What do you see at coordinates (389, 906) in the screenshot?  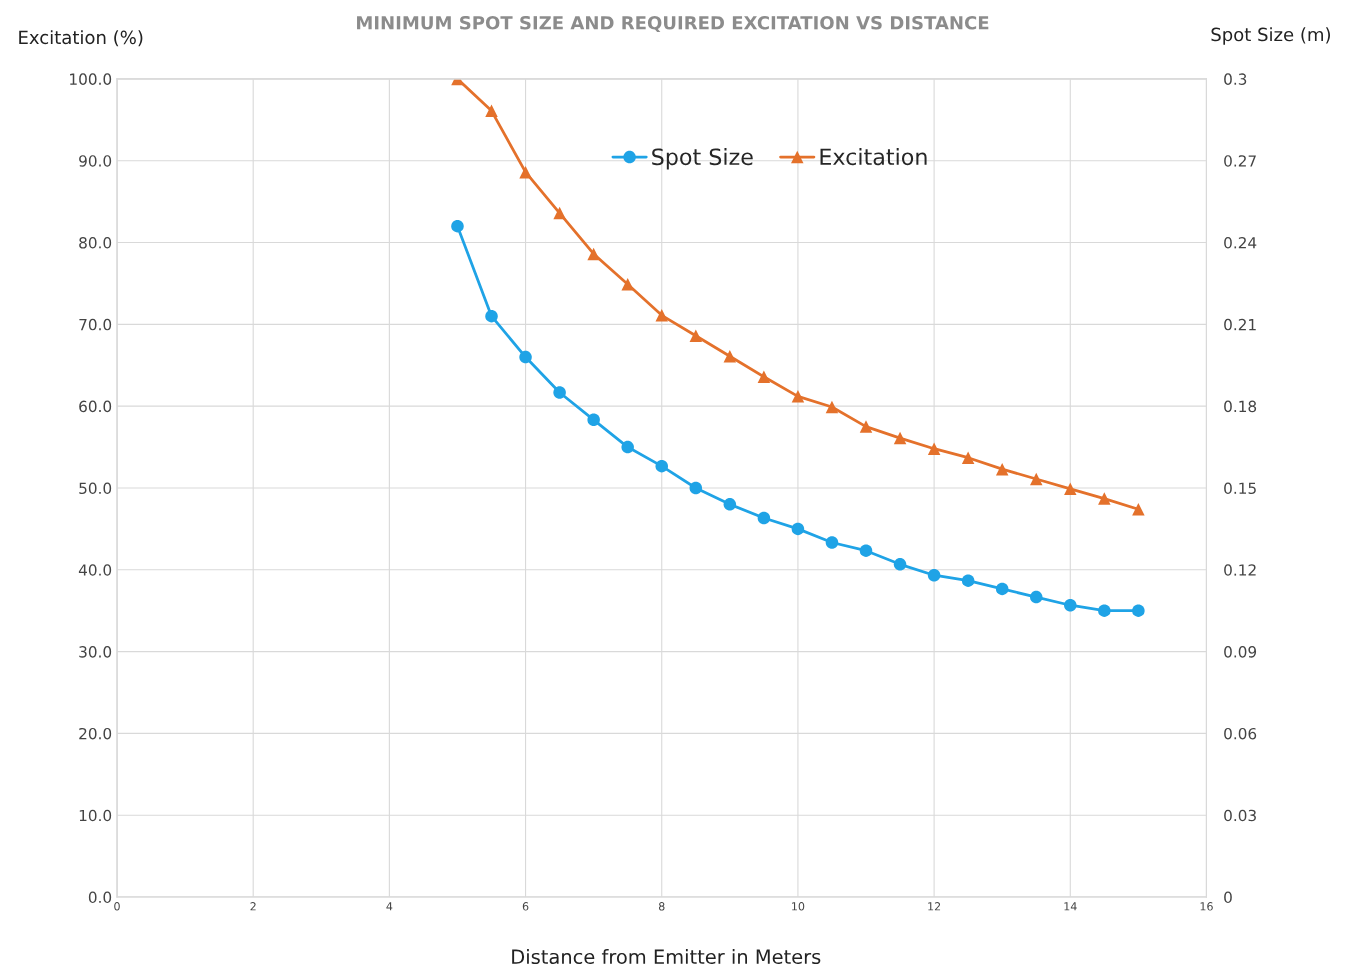 I see `x-tick-label: 4` at bounding box center [389, 906].